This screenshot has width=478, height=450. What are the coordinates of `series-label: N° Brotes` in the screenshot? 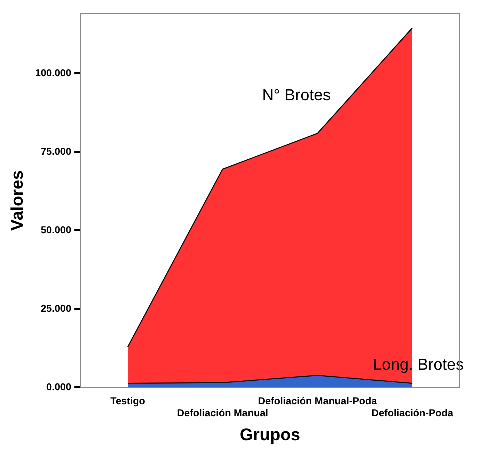 It's located at (296, 96).